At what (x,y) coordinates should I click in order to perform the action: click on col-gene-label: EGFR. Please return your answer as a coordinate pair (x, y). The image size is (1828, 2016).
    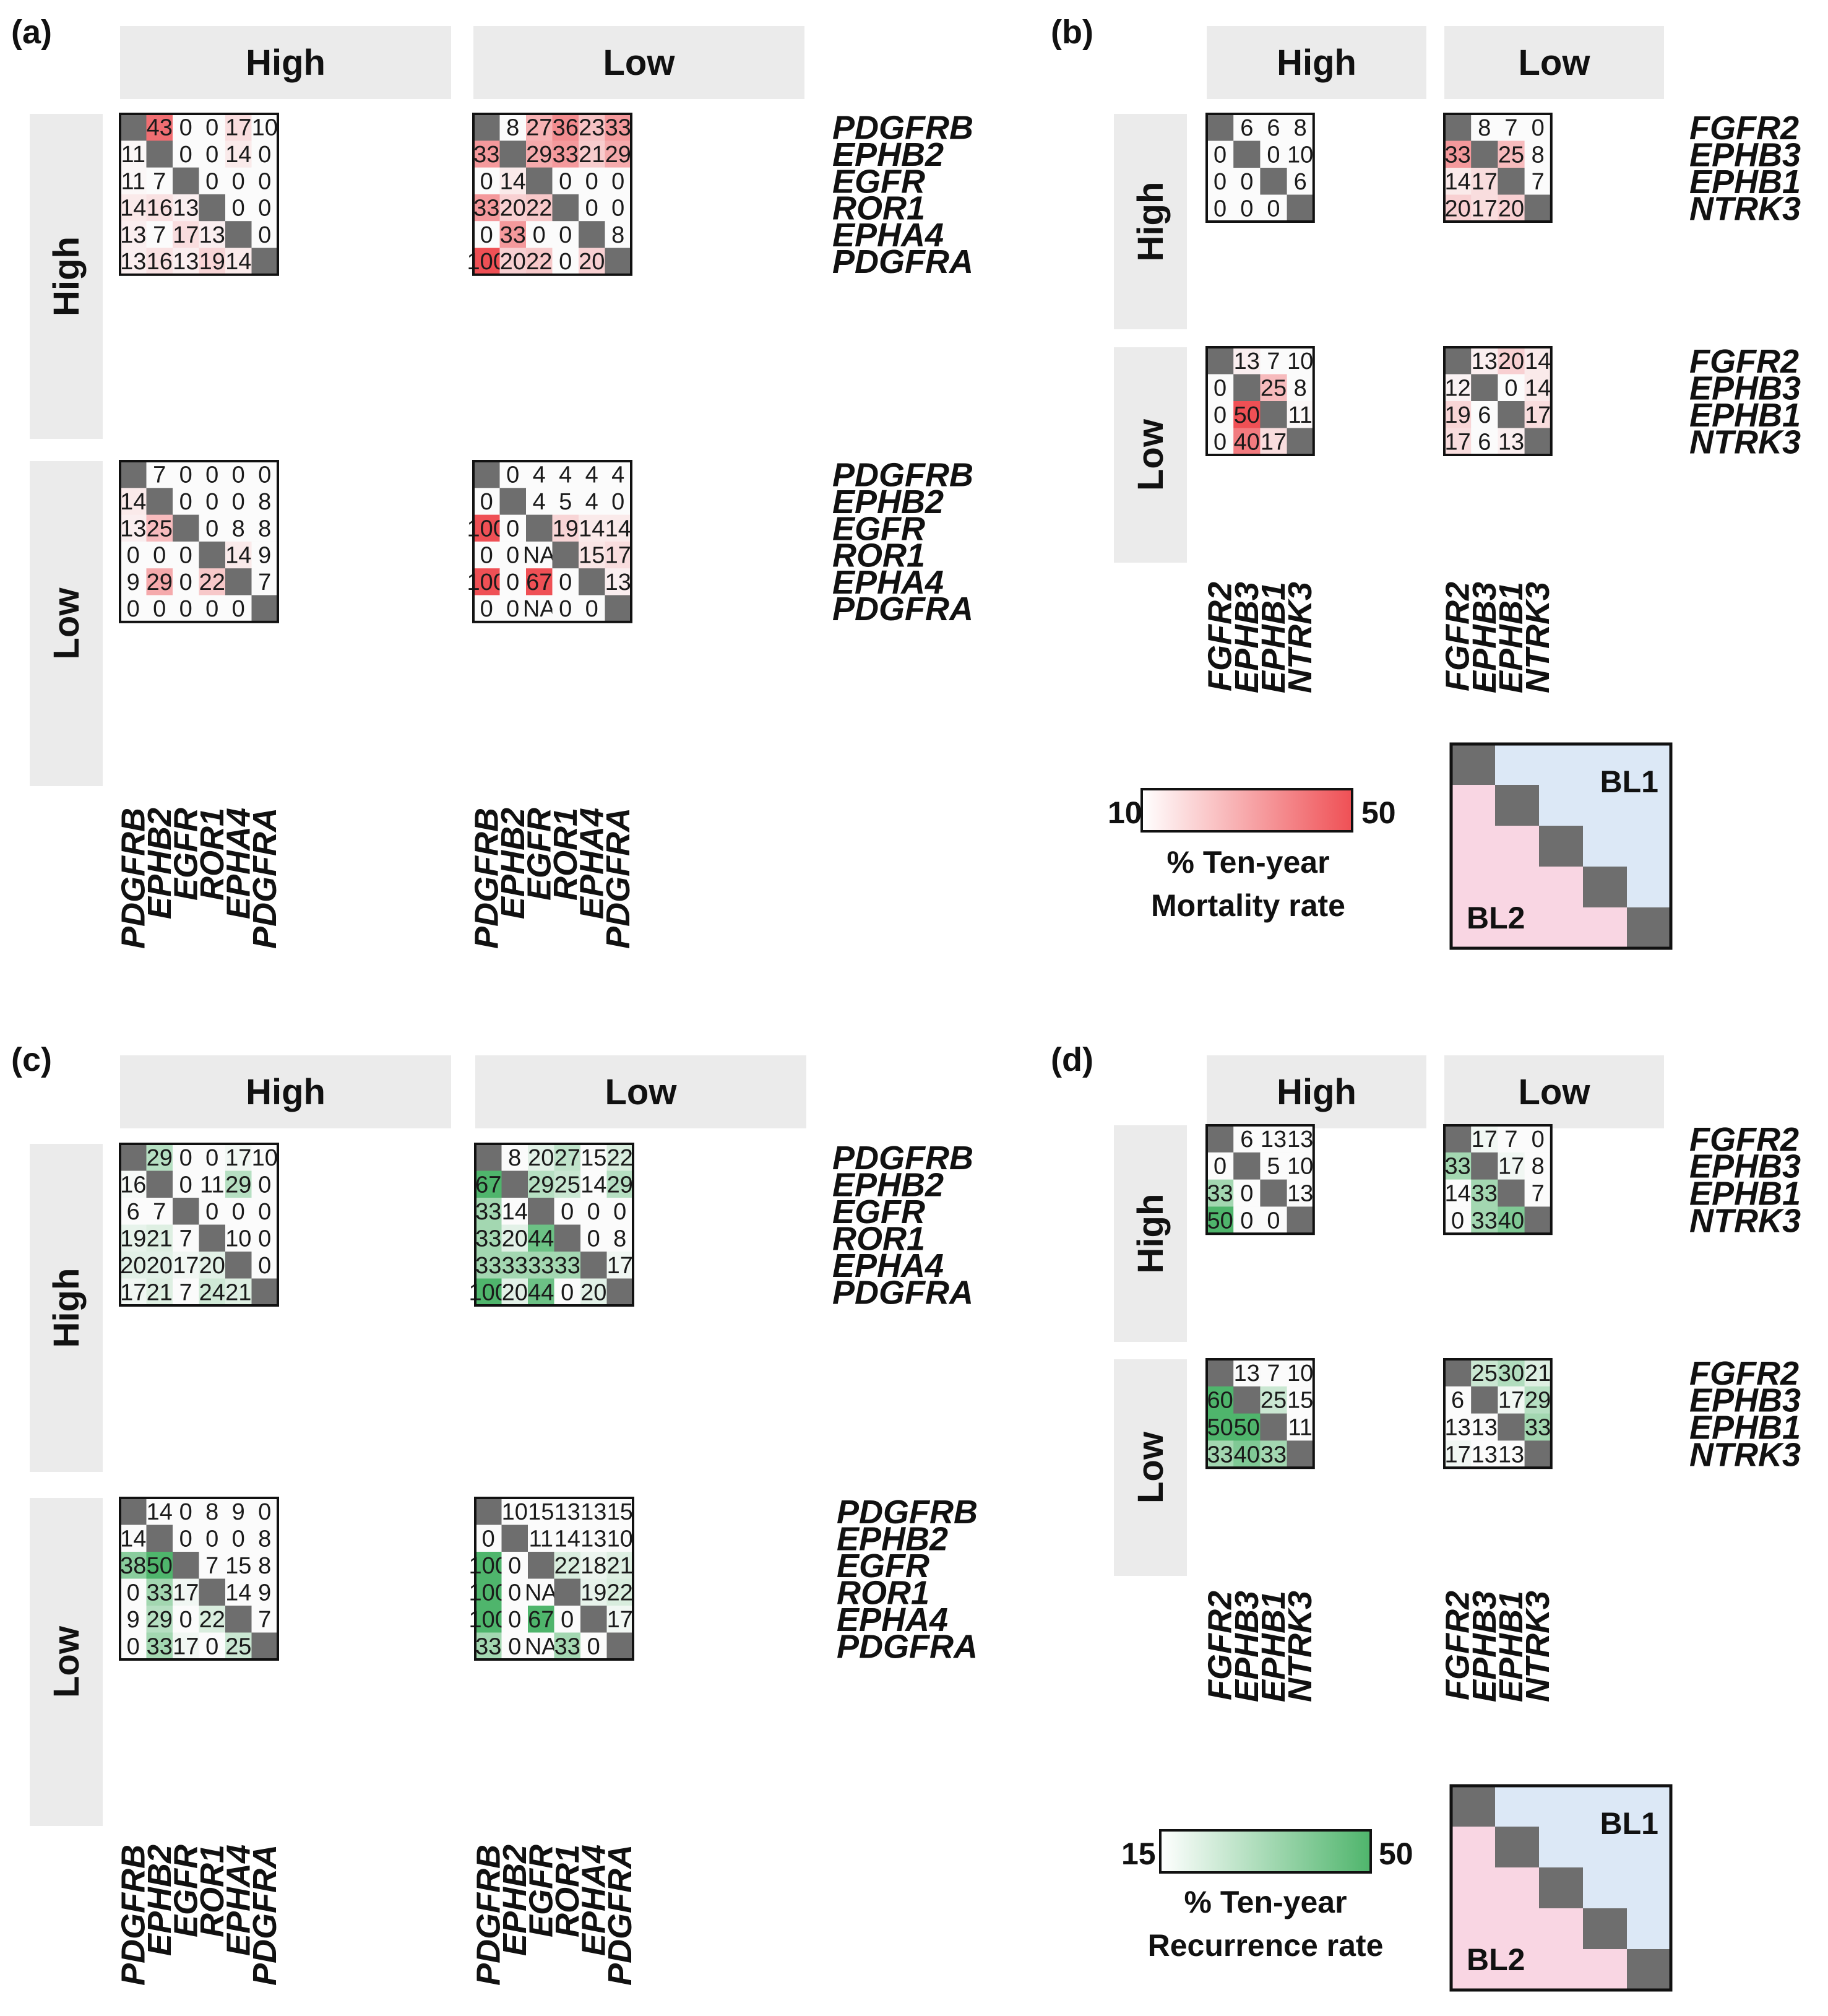
    Looking at the image, I should click on (185, 1891).